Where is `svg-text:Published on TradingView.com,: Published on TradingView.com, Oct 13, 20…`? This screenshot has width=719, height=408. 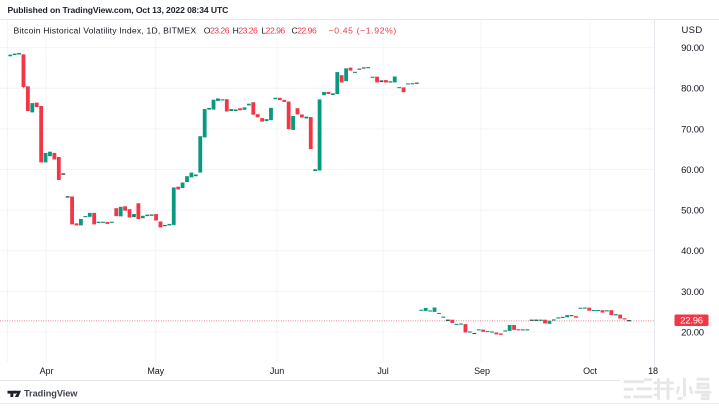
svg-text:Published on TradingView.com,: Published on TradingView.com, Oct 13, 20… is located at coordinates (118, 10).